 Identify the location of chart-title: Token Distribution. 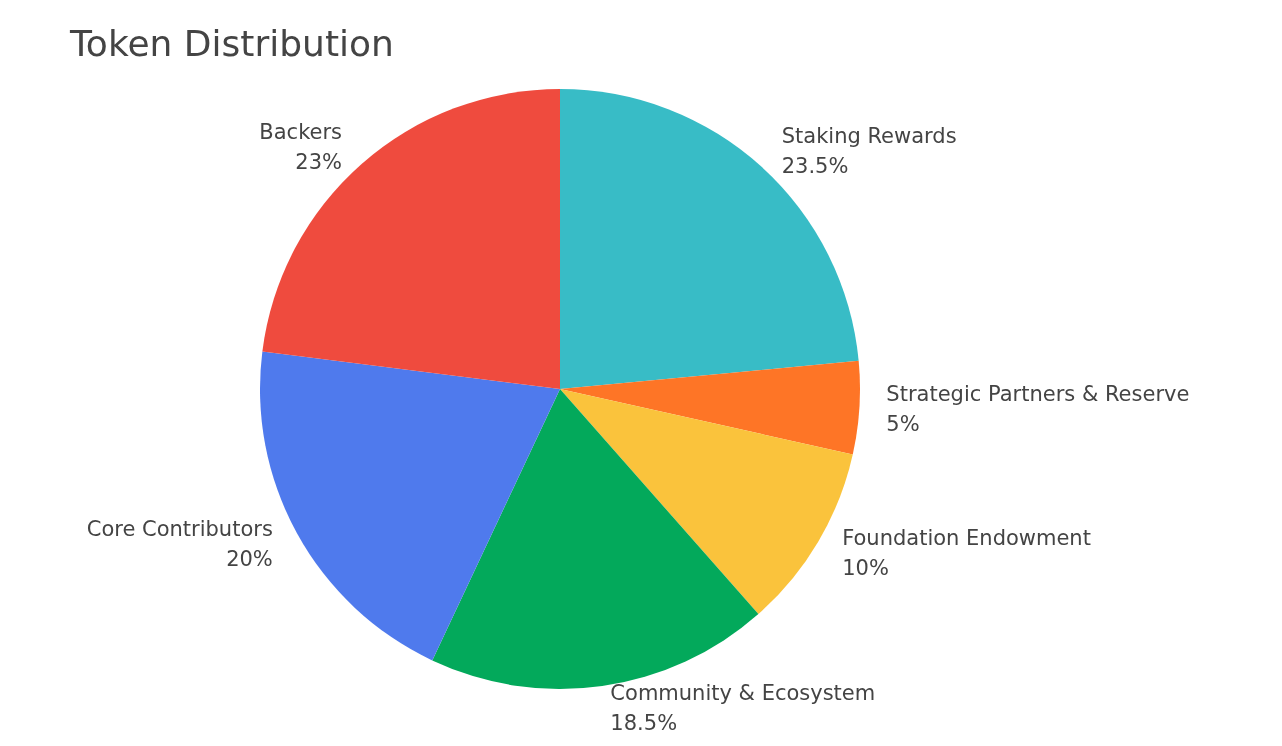
(231, 43).